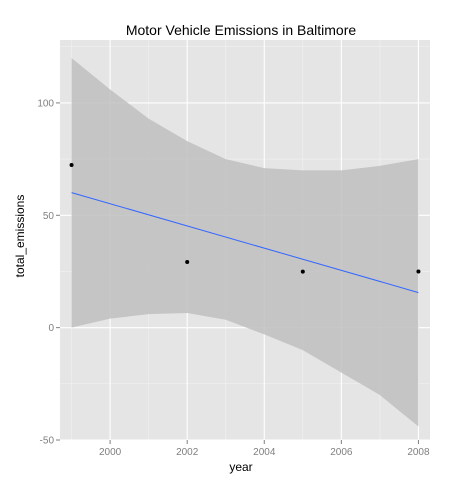 The height and width of the screenshot is (484, 449). Describe the element at coordinates (110, 452) in the screenshot. I see `x-tick-label: 2000` at that location.